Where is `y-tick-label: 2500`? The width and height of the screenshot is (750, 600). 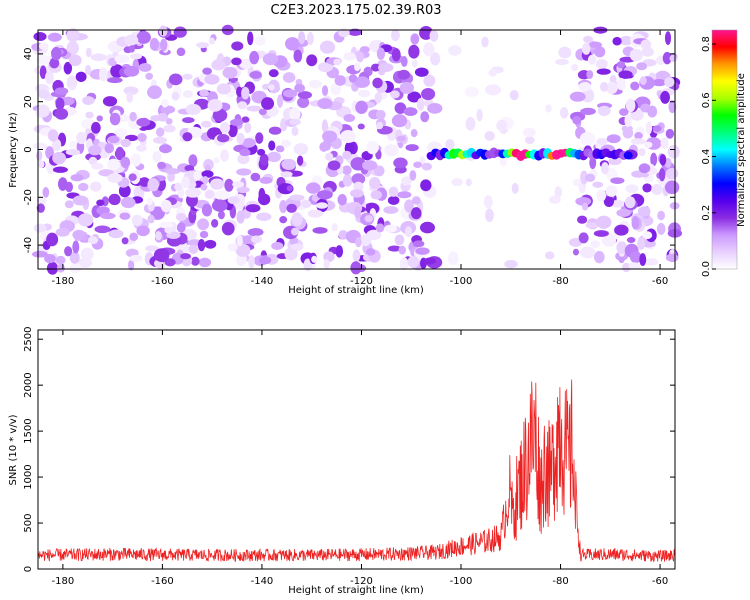 y-tick-label: 2500 is located at coordinates (28, 338).